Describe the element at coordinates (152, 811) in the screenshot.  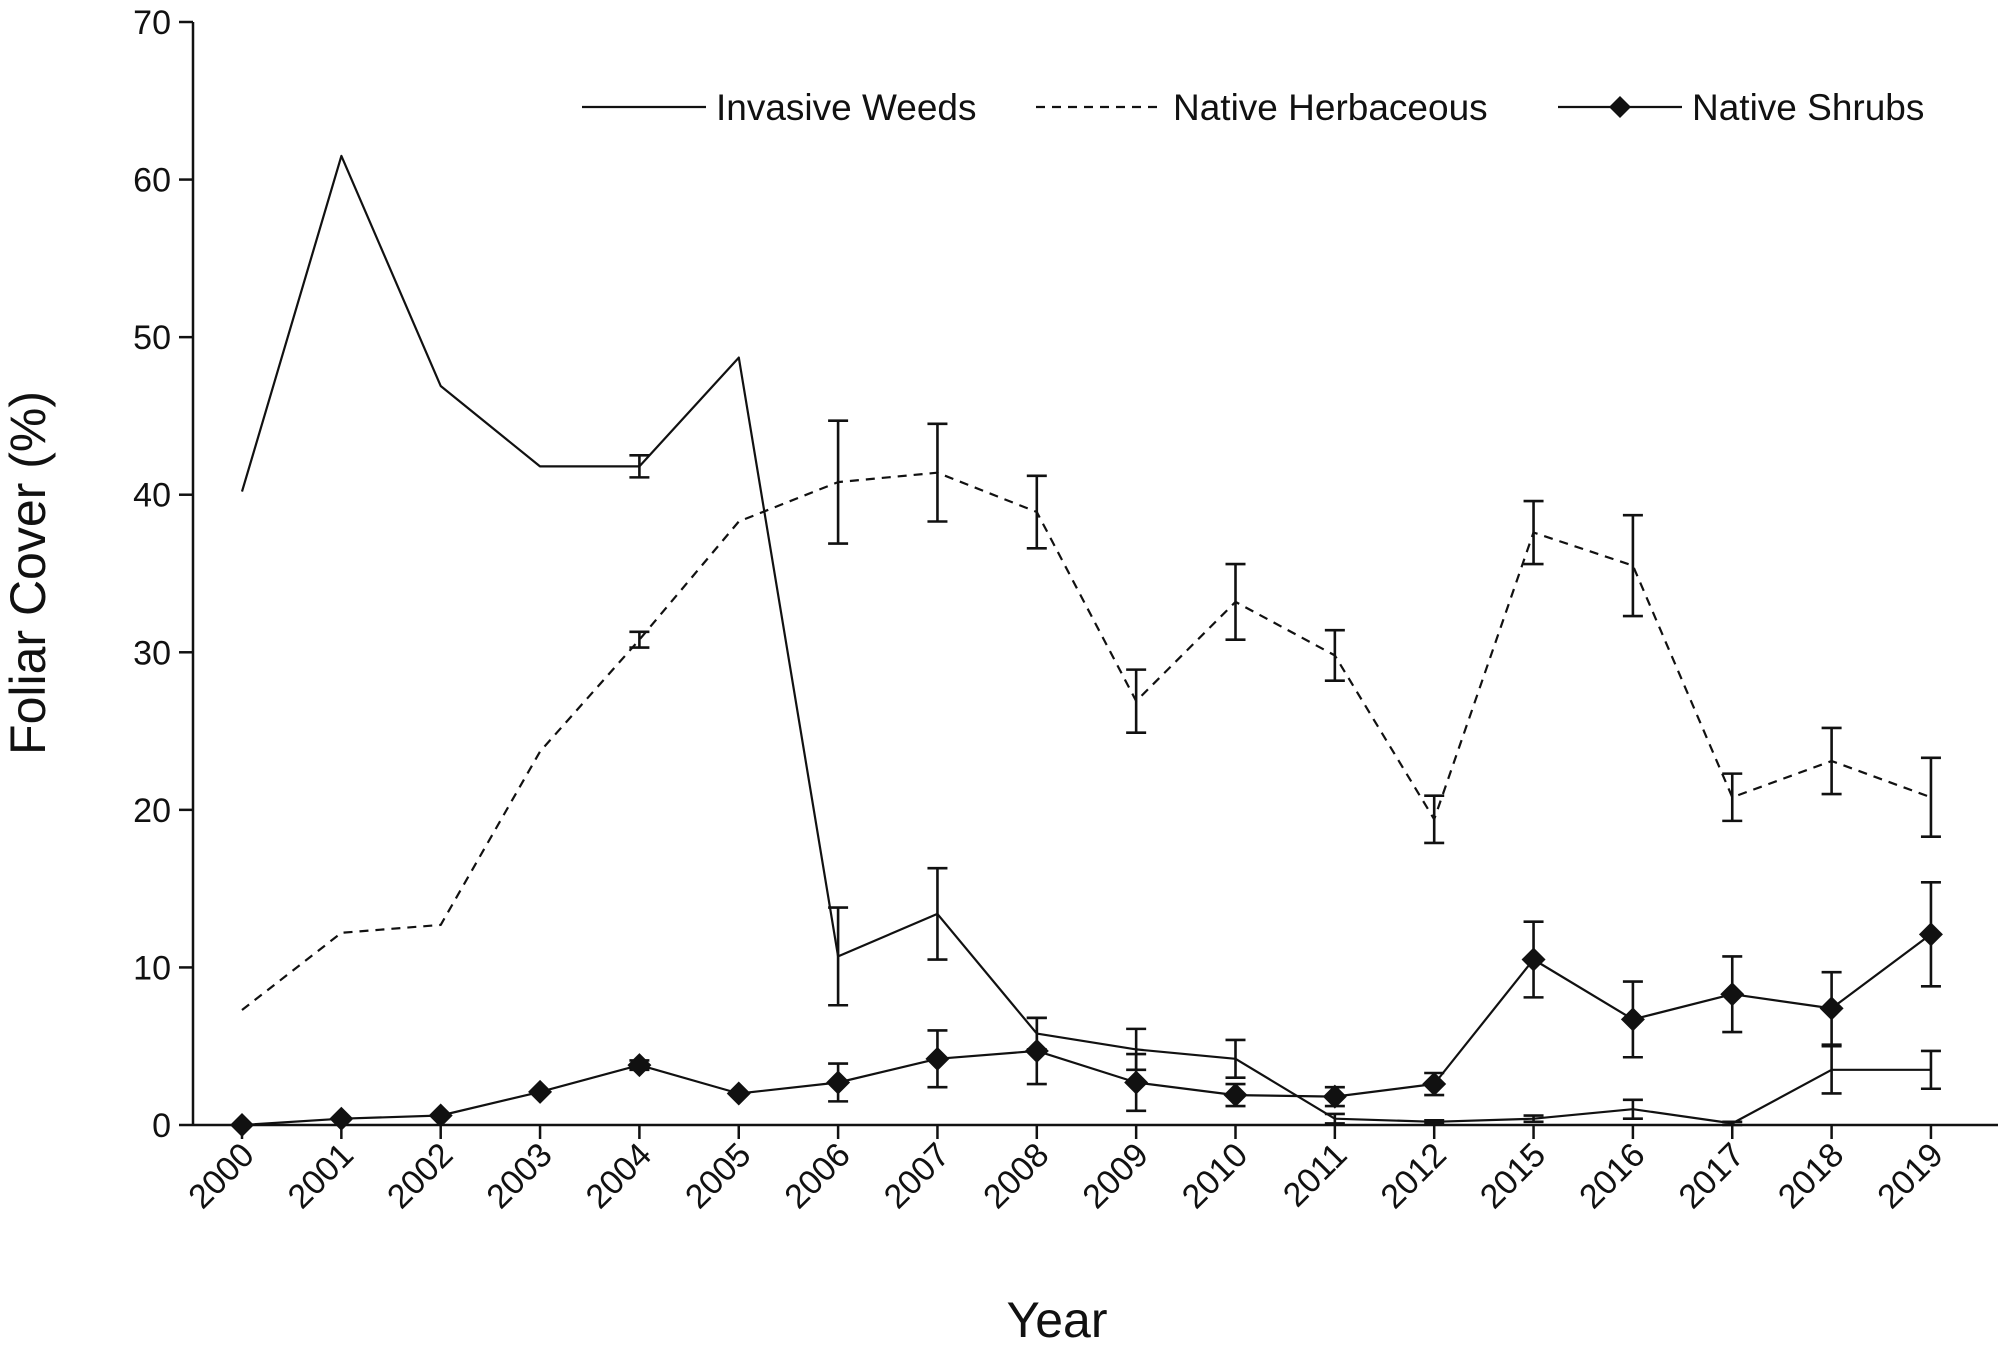
I see `y-tick-label: 20` at that location.